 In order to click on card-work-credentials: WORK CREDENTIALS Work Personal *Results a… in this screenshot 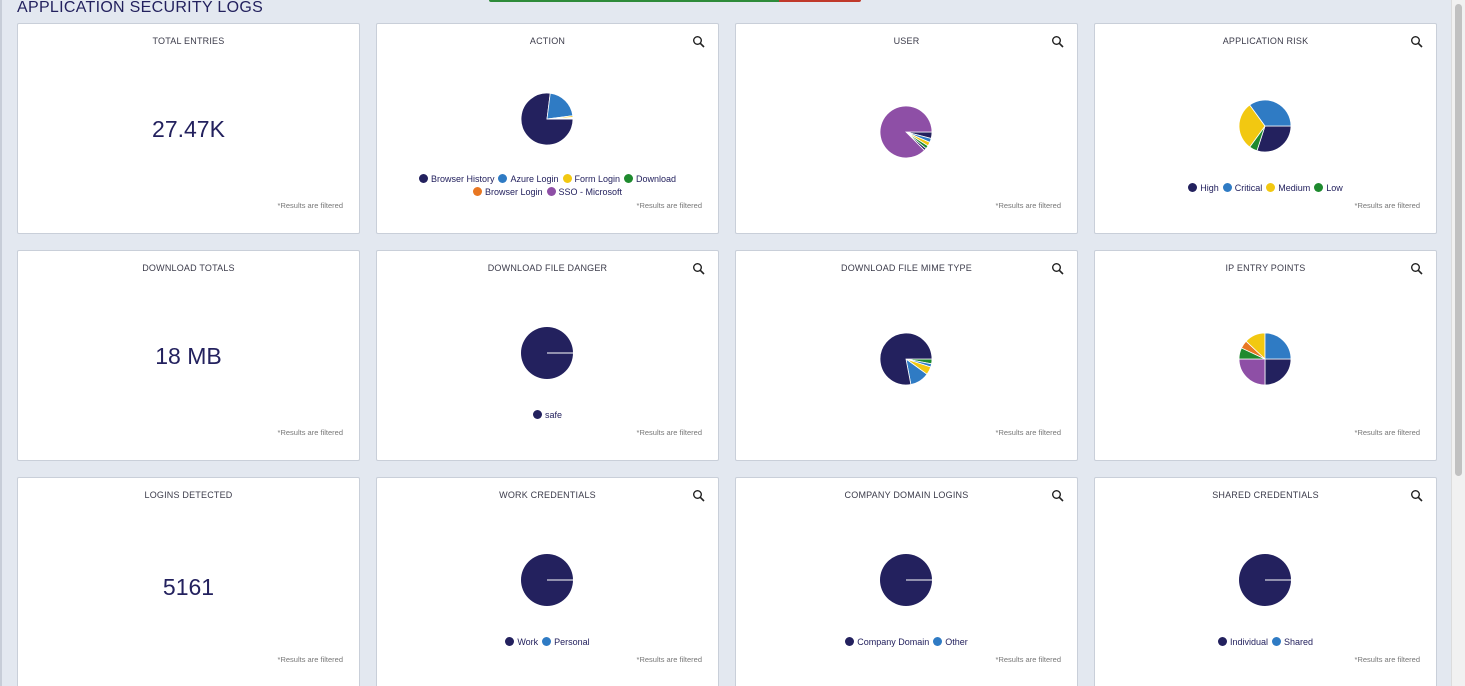, I will do `click(547, 581)`.